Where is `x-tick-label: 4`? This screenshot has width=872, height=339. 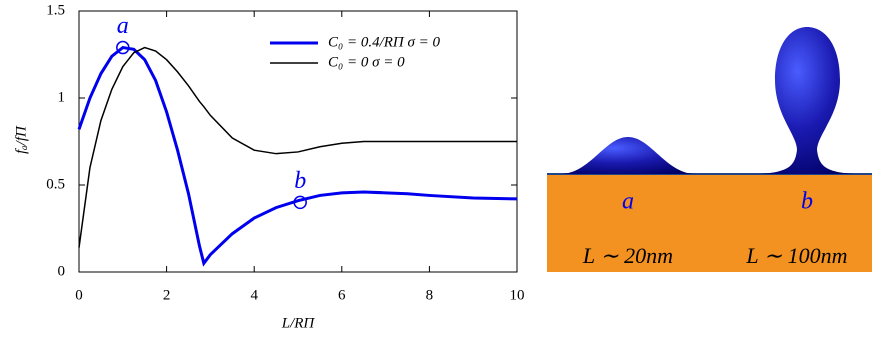 x-tick-label: 4 is located at coordinates (254, 295).